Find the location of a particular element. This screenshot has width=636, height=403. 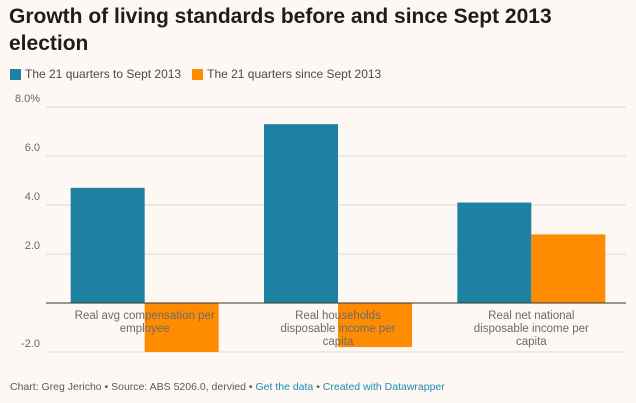

category-label: employee is located at coordinates (145, 329).